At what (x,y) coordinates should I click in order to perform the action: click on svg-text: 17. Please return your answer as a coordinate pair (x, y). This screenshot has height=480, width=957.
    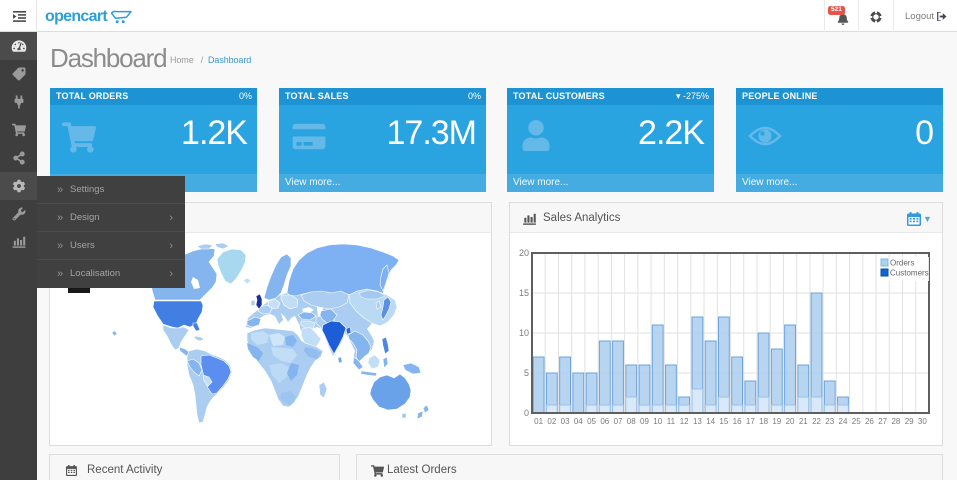
    Looking at the image, I should click on (750, 421).